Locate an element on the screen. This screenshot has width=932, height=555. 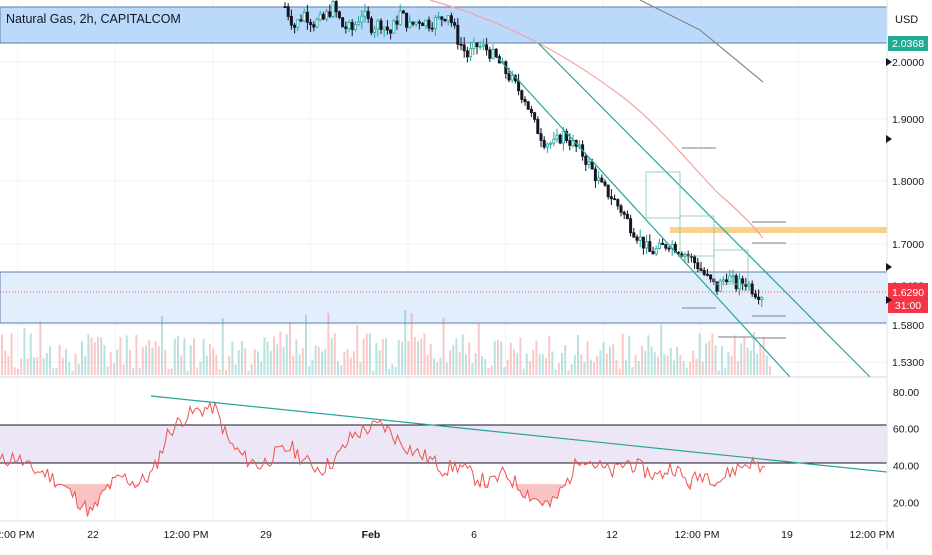
price-tick-label: 1.5800 is located at coordinates (908, 326).